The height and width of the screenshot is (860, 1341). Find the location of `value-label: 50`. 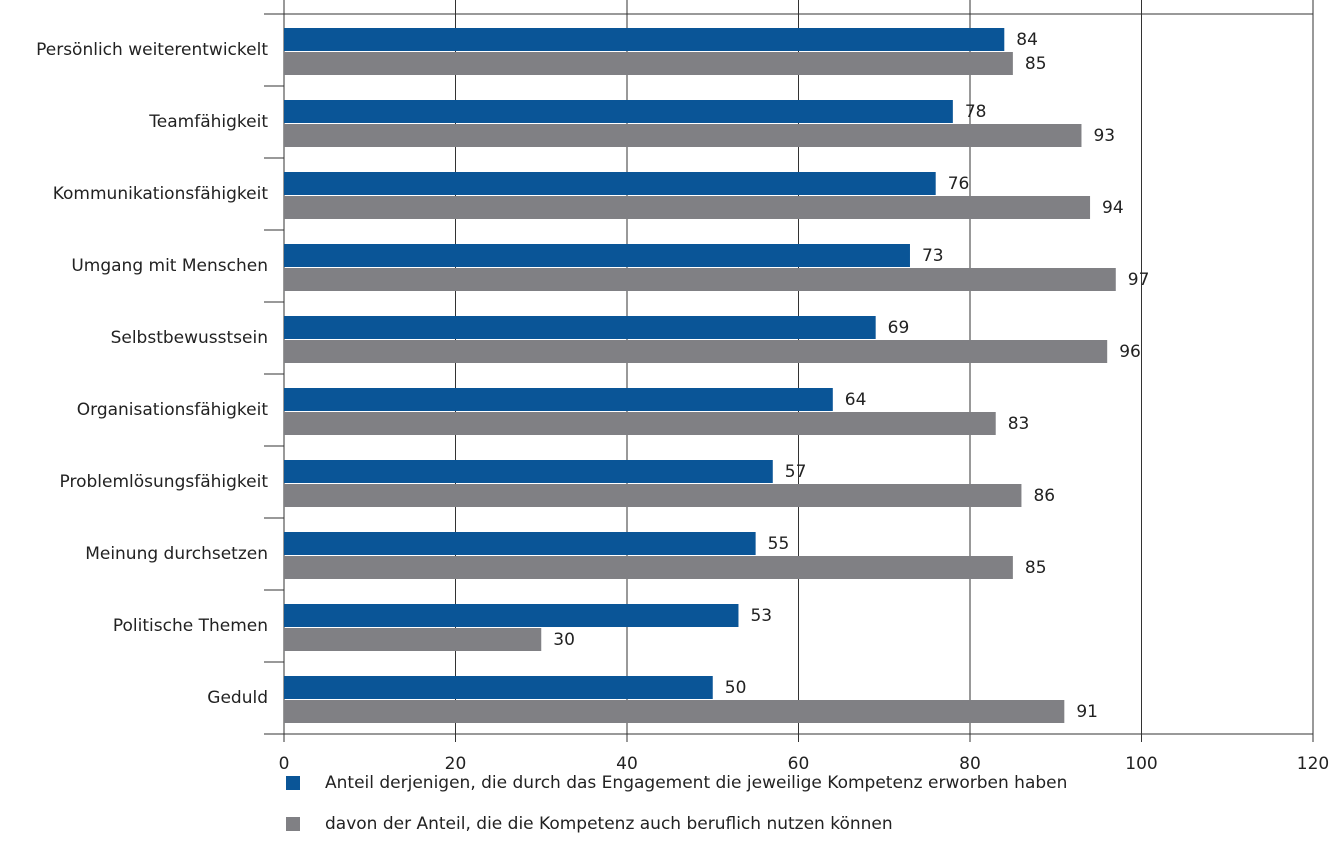

value-label: 50 is located at coordinates (736, 688).